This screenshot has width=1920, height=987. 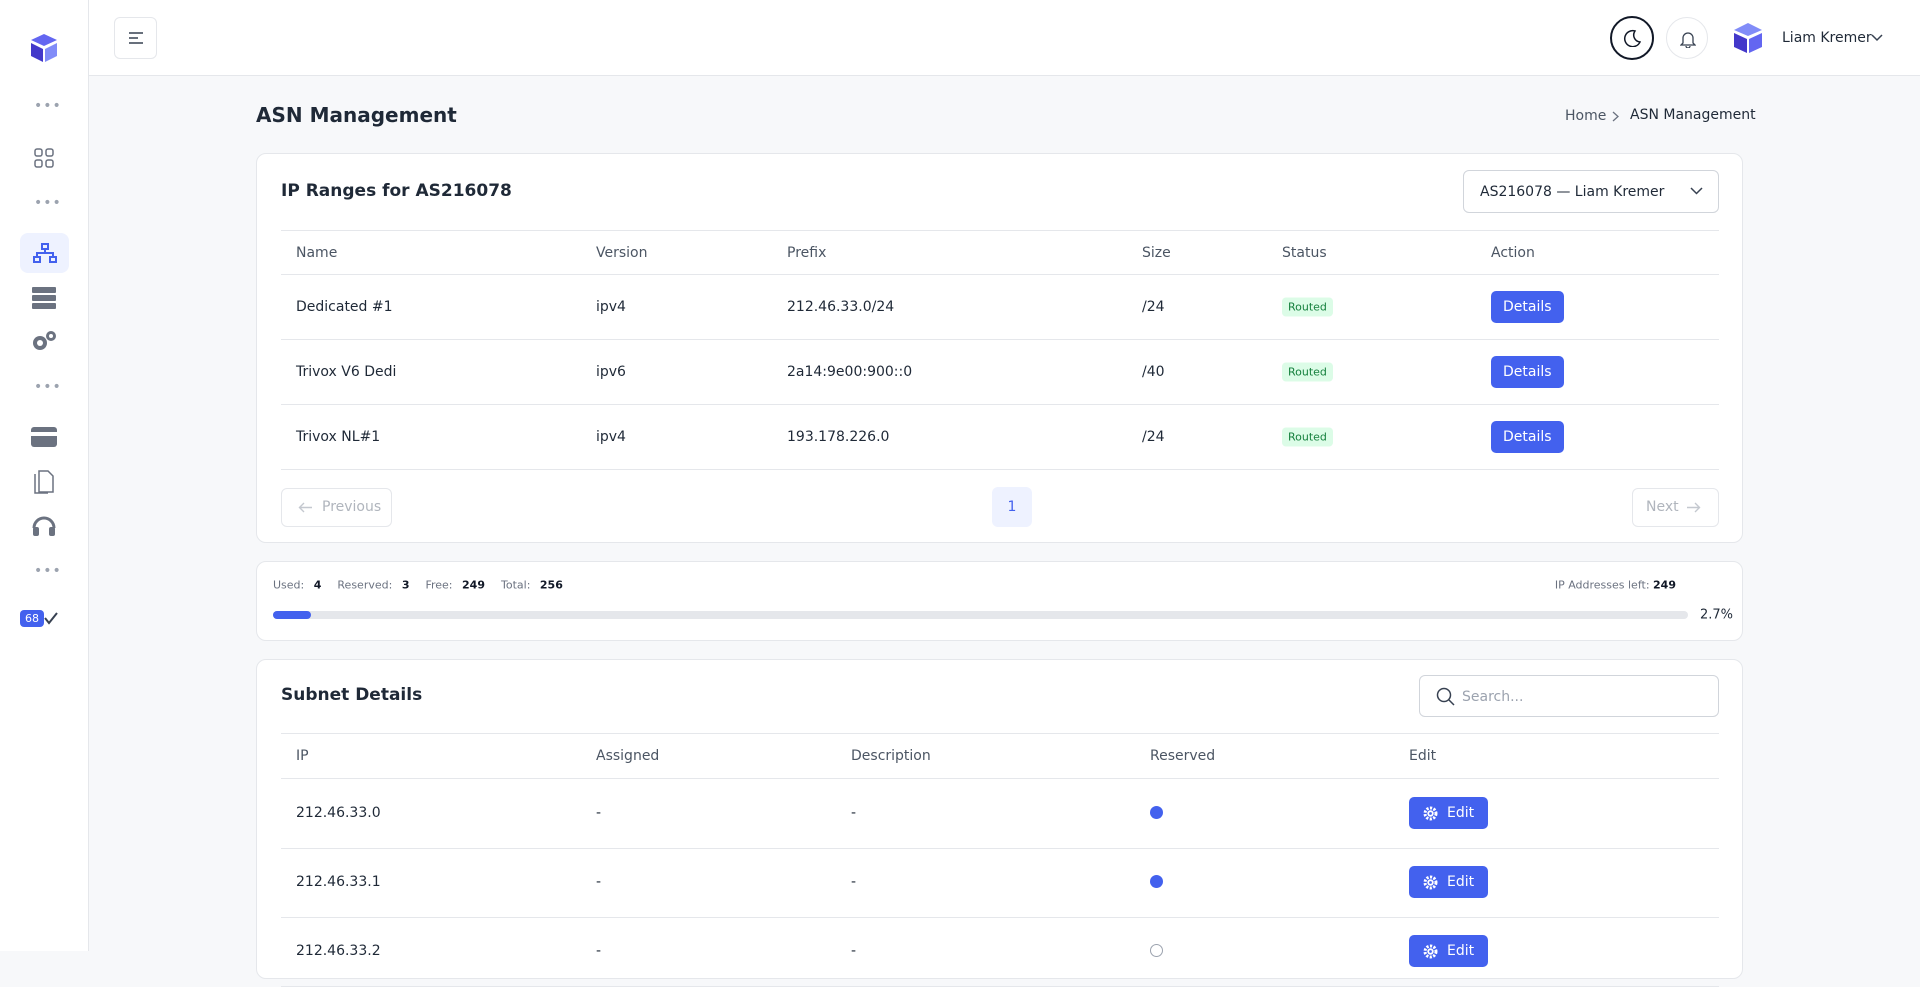 What do you see at coordinates (1569, 696) in the screenshot?
I see `search-box` at bounding box center [1569, 696].